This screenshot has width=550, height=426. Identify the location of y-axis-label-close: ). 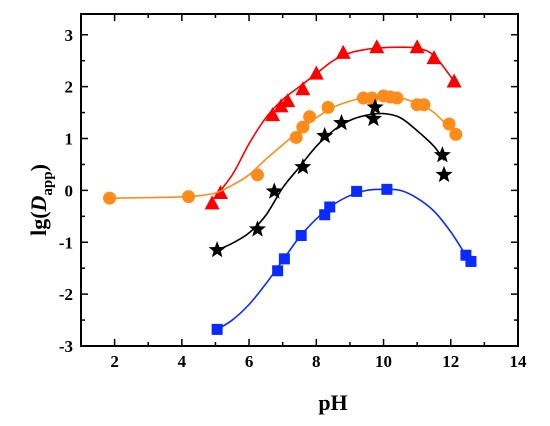
(38, 167).